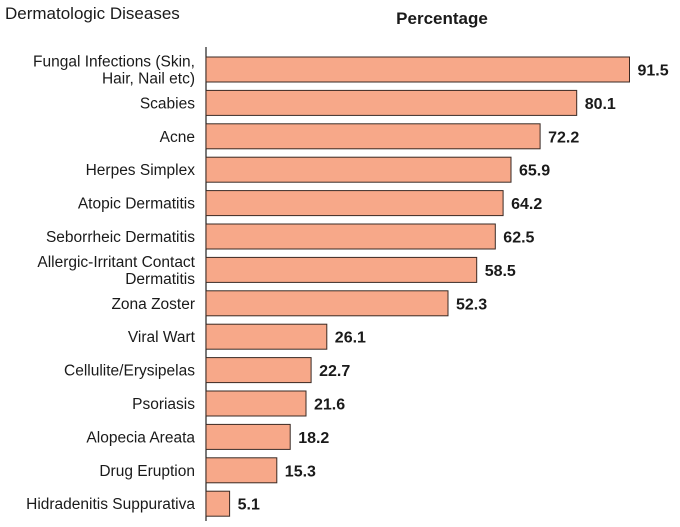 The width and height of the screenshot is (680, 527). I want to click on category-label: Dermatitis, so click(160, 279).